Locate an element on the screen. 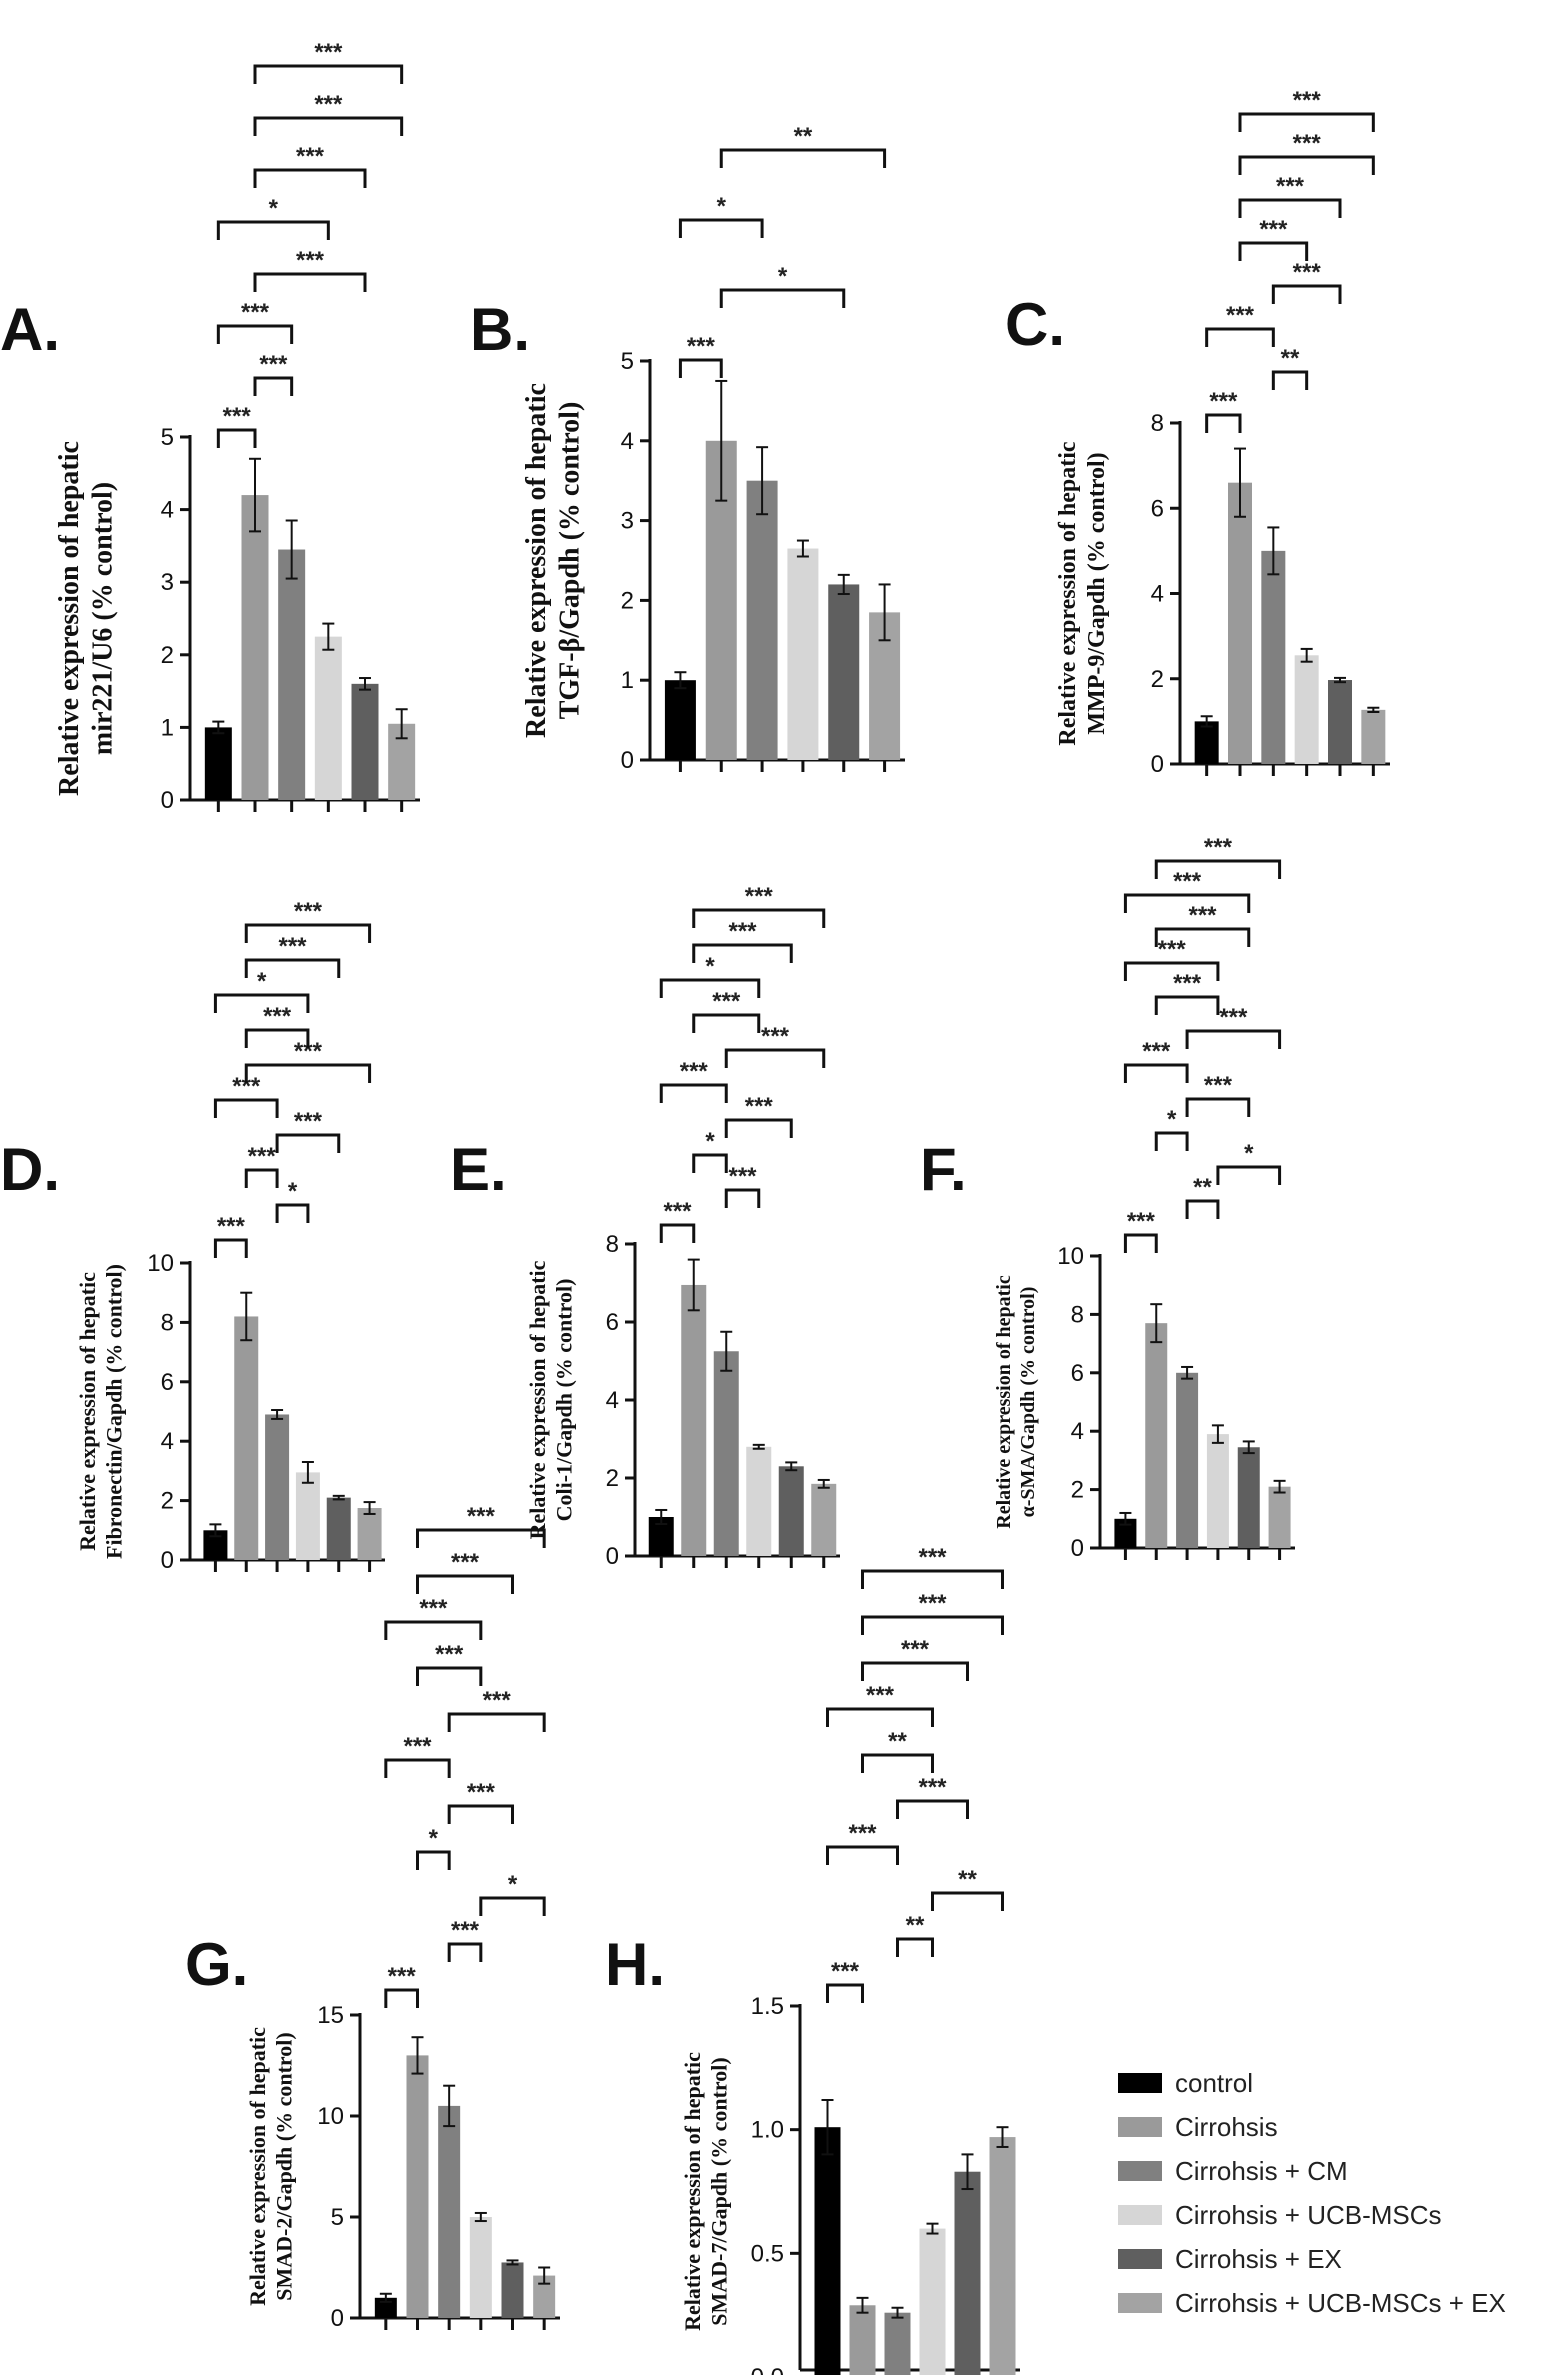 This screenshot has height=2375, width=1547. y-axis-label-line: mir221/U6 (% control) is located at coordinates (103, 618).